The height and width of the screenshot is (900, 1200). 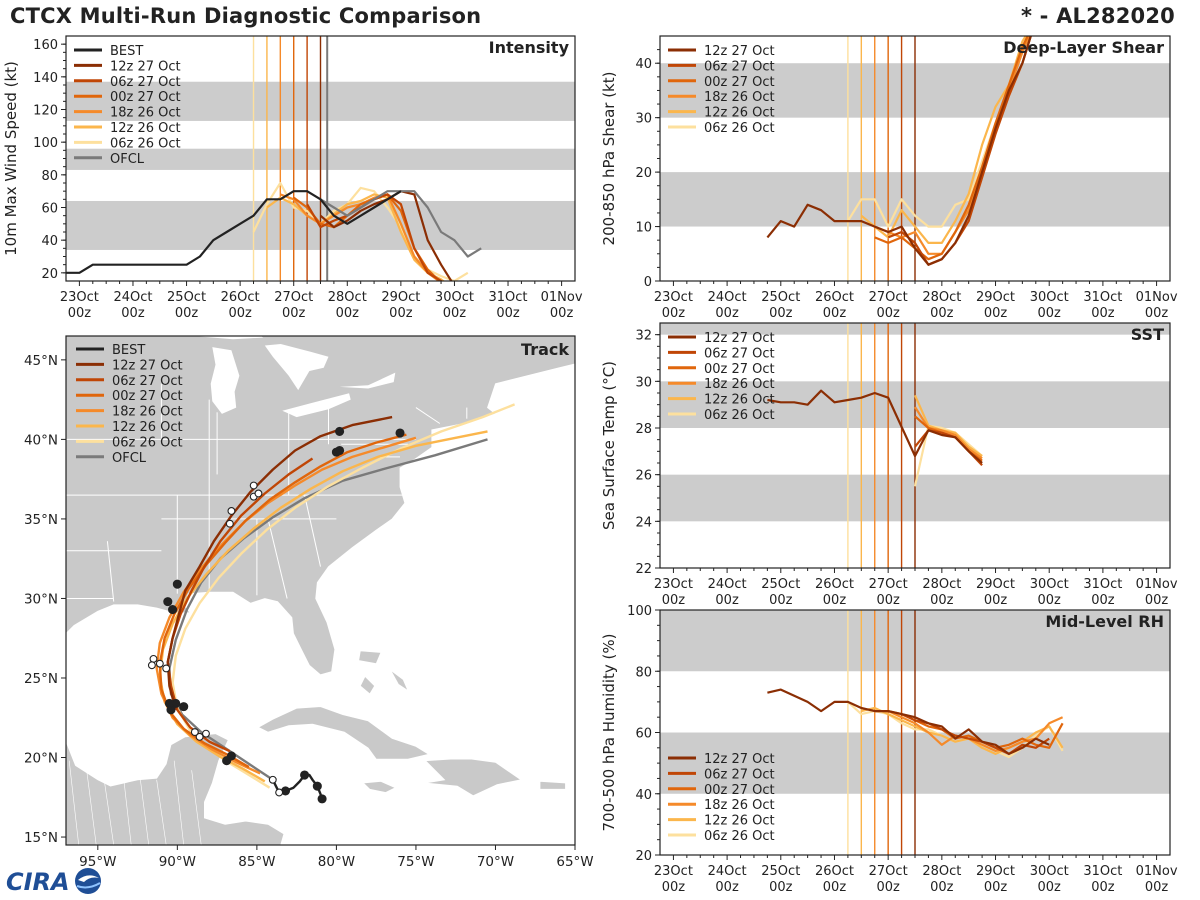 What do you see at coordinates (888, 584) in the screenshot?
I see `sst-xtick-label: 27Oct` at bounding box center [888, 584].